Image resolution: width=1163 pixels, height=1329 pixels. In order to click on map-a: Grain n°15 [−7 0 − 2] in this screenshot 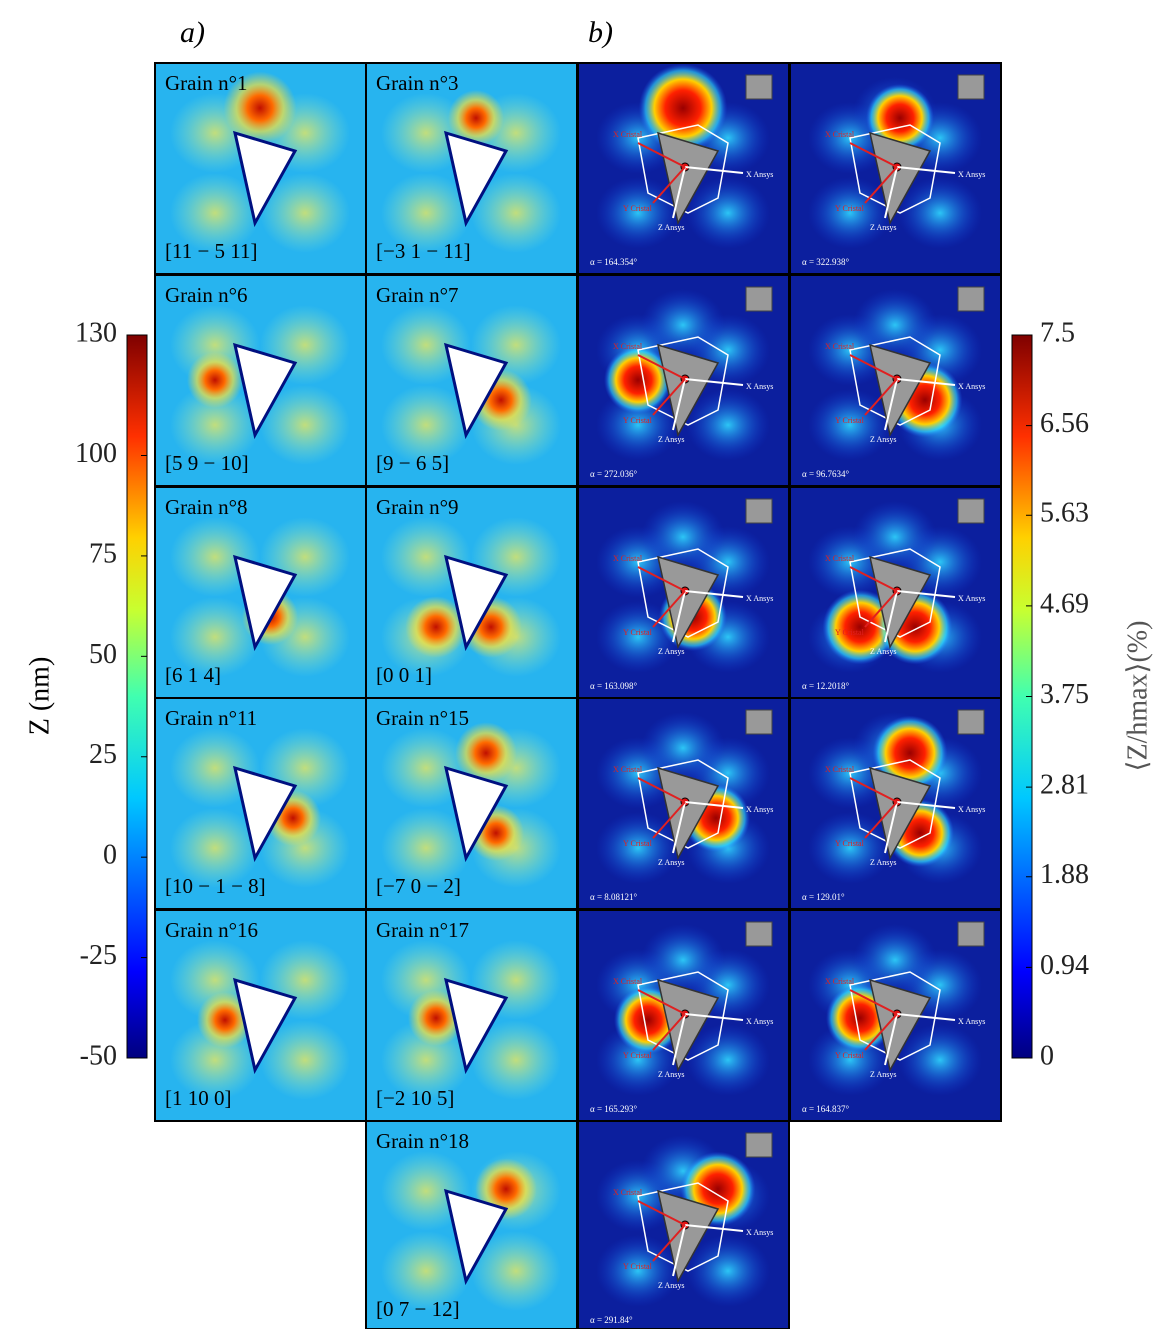, I will do `click(471, 803)`.